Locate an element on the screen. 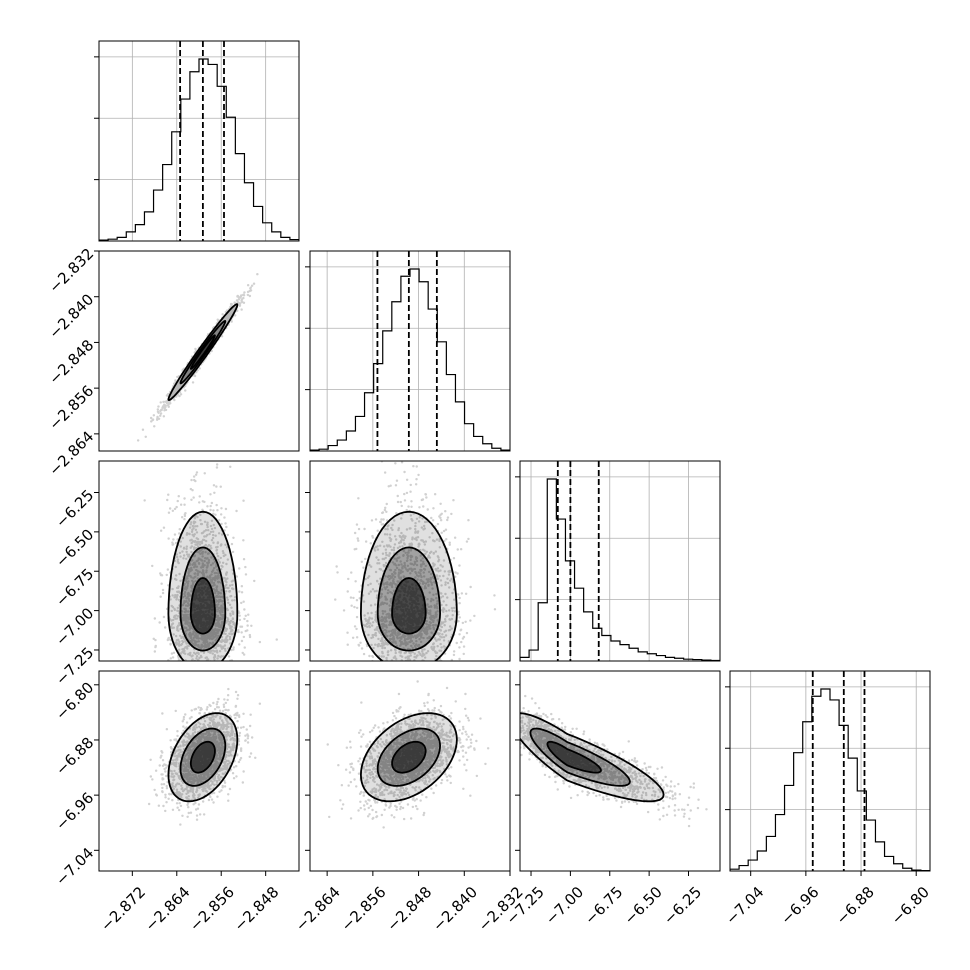 The height and width of the screenshot is (970, 970). x-tick-label: −2.872 is located at coordinates (123, 909).